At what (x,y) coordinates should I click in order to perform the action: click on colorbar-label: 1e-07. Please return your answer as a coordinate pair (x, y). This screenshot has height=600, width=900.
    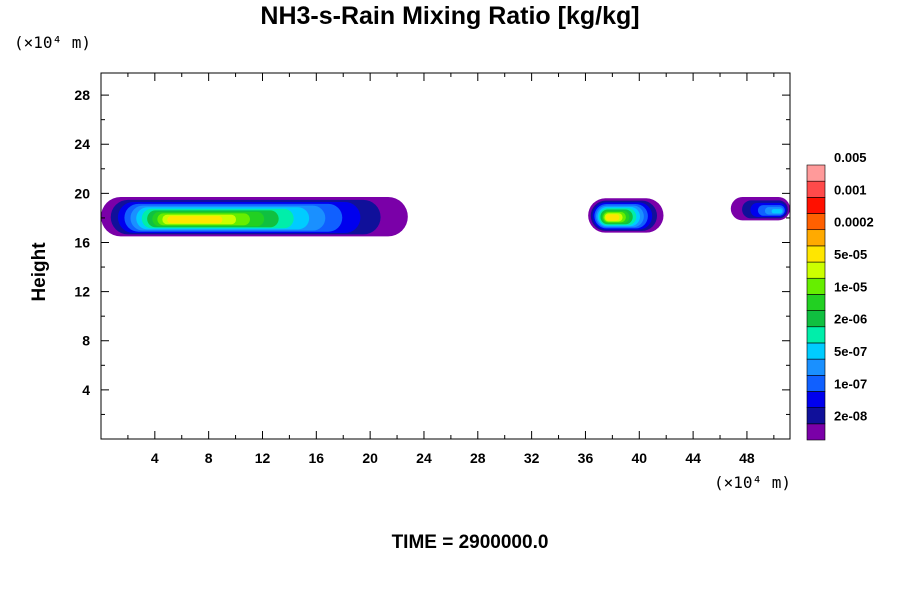
    Looking at the image, I should click on (850, 383).